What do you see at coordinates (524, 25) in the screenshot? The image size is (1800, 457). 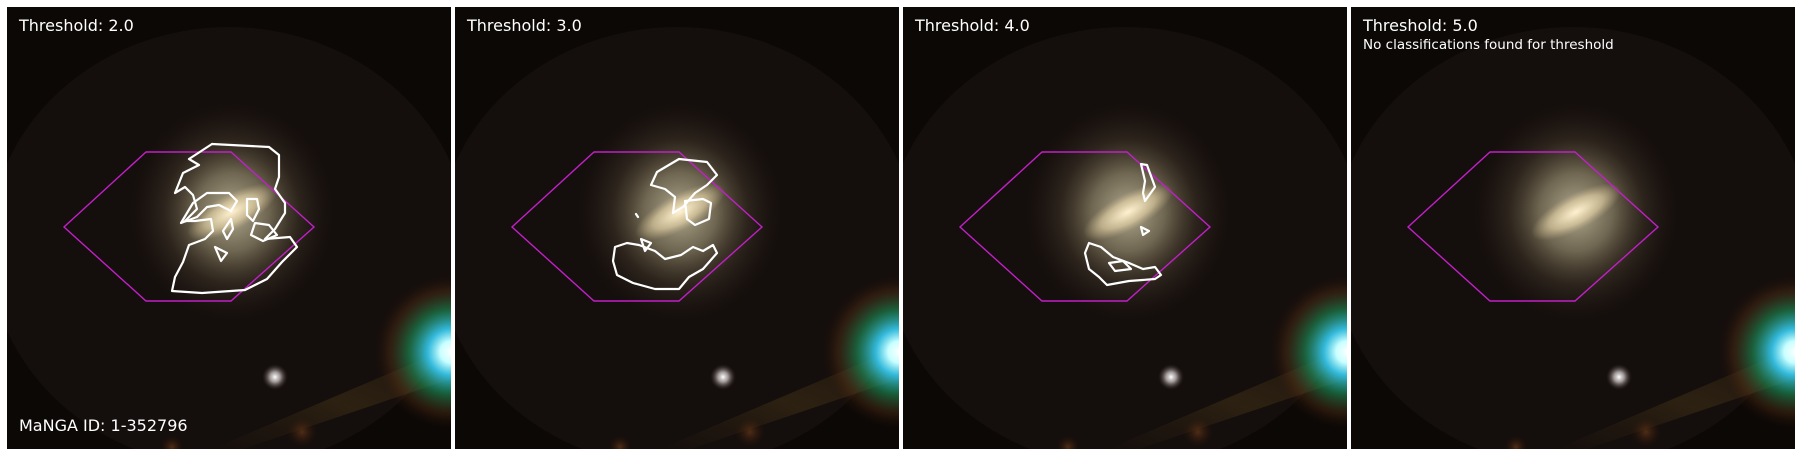 I see `threshold-label: Threshold: 3.0` at bounding box center [524, 25].